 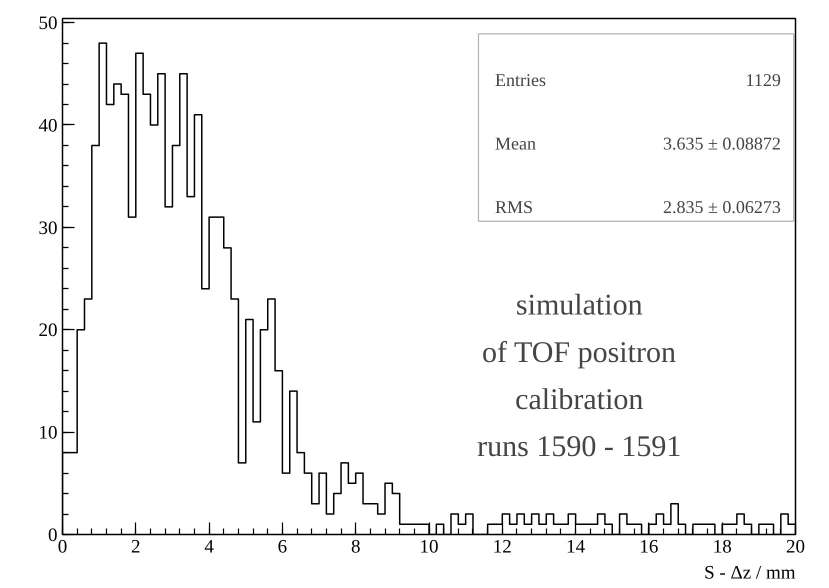 I want to click on y-tick-label: 50, so click(x=48, y=23).